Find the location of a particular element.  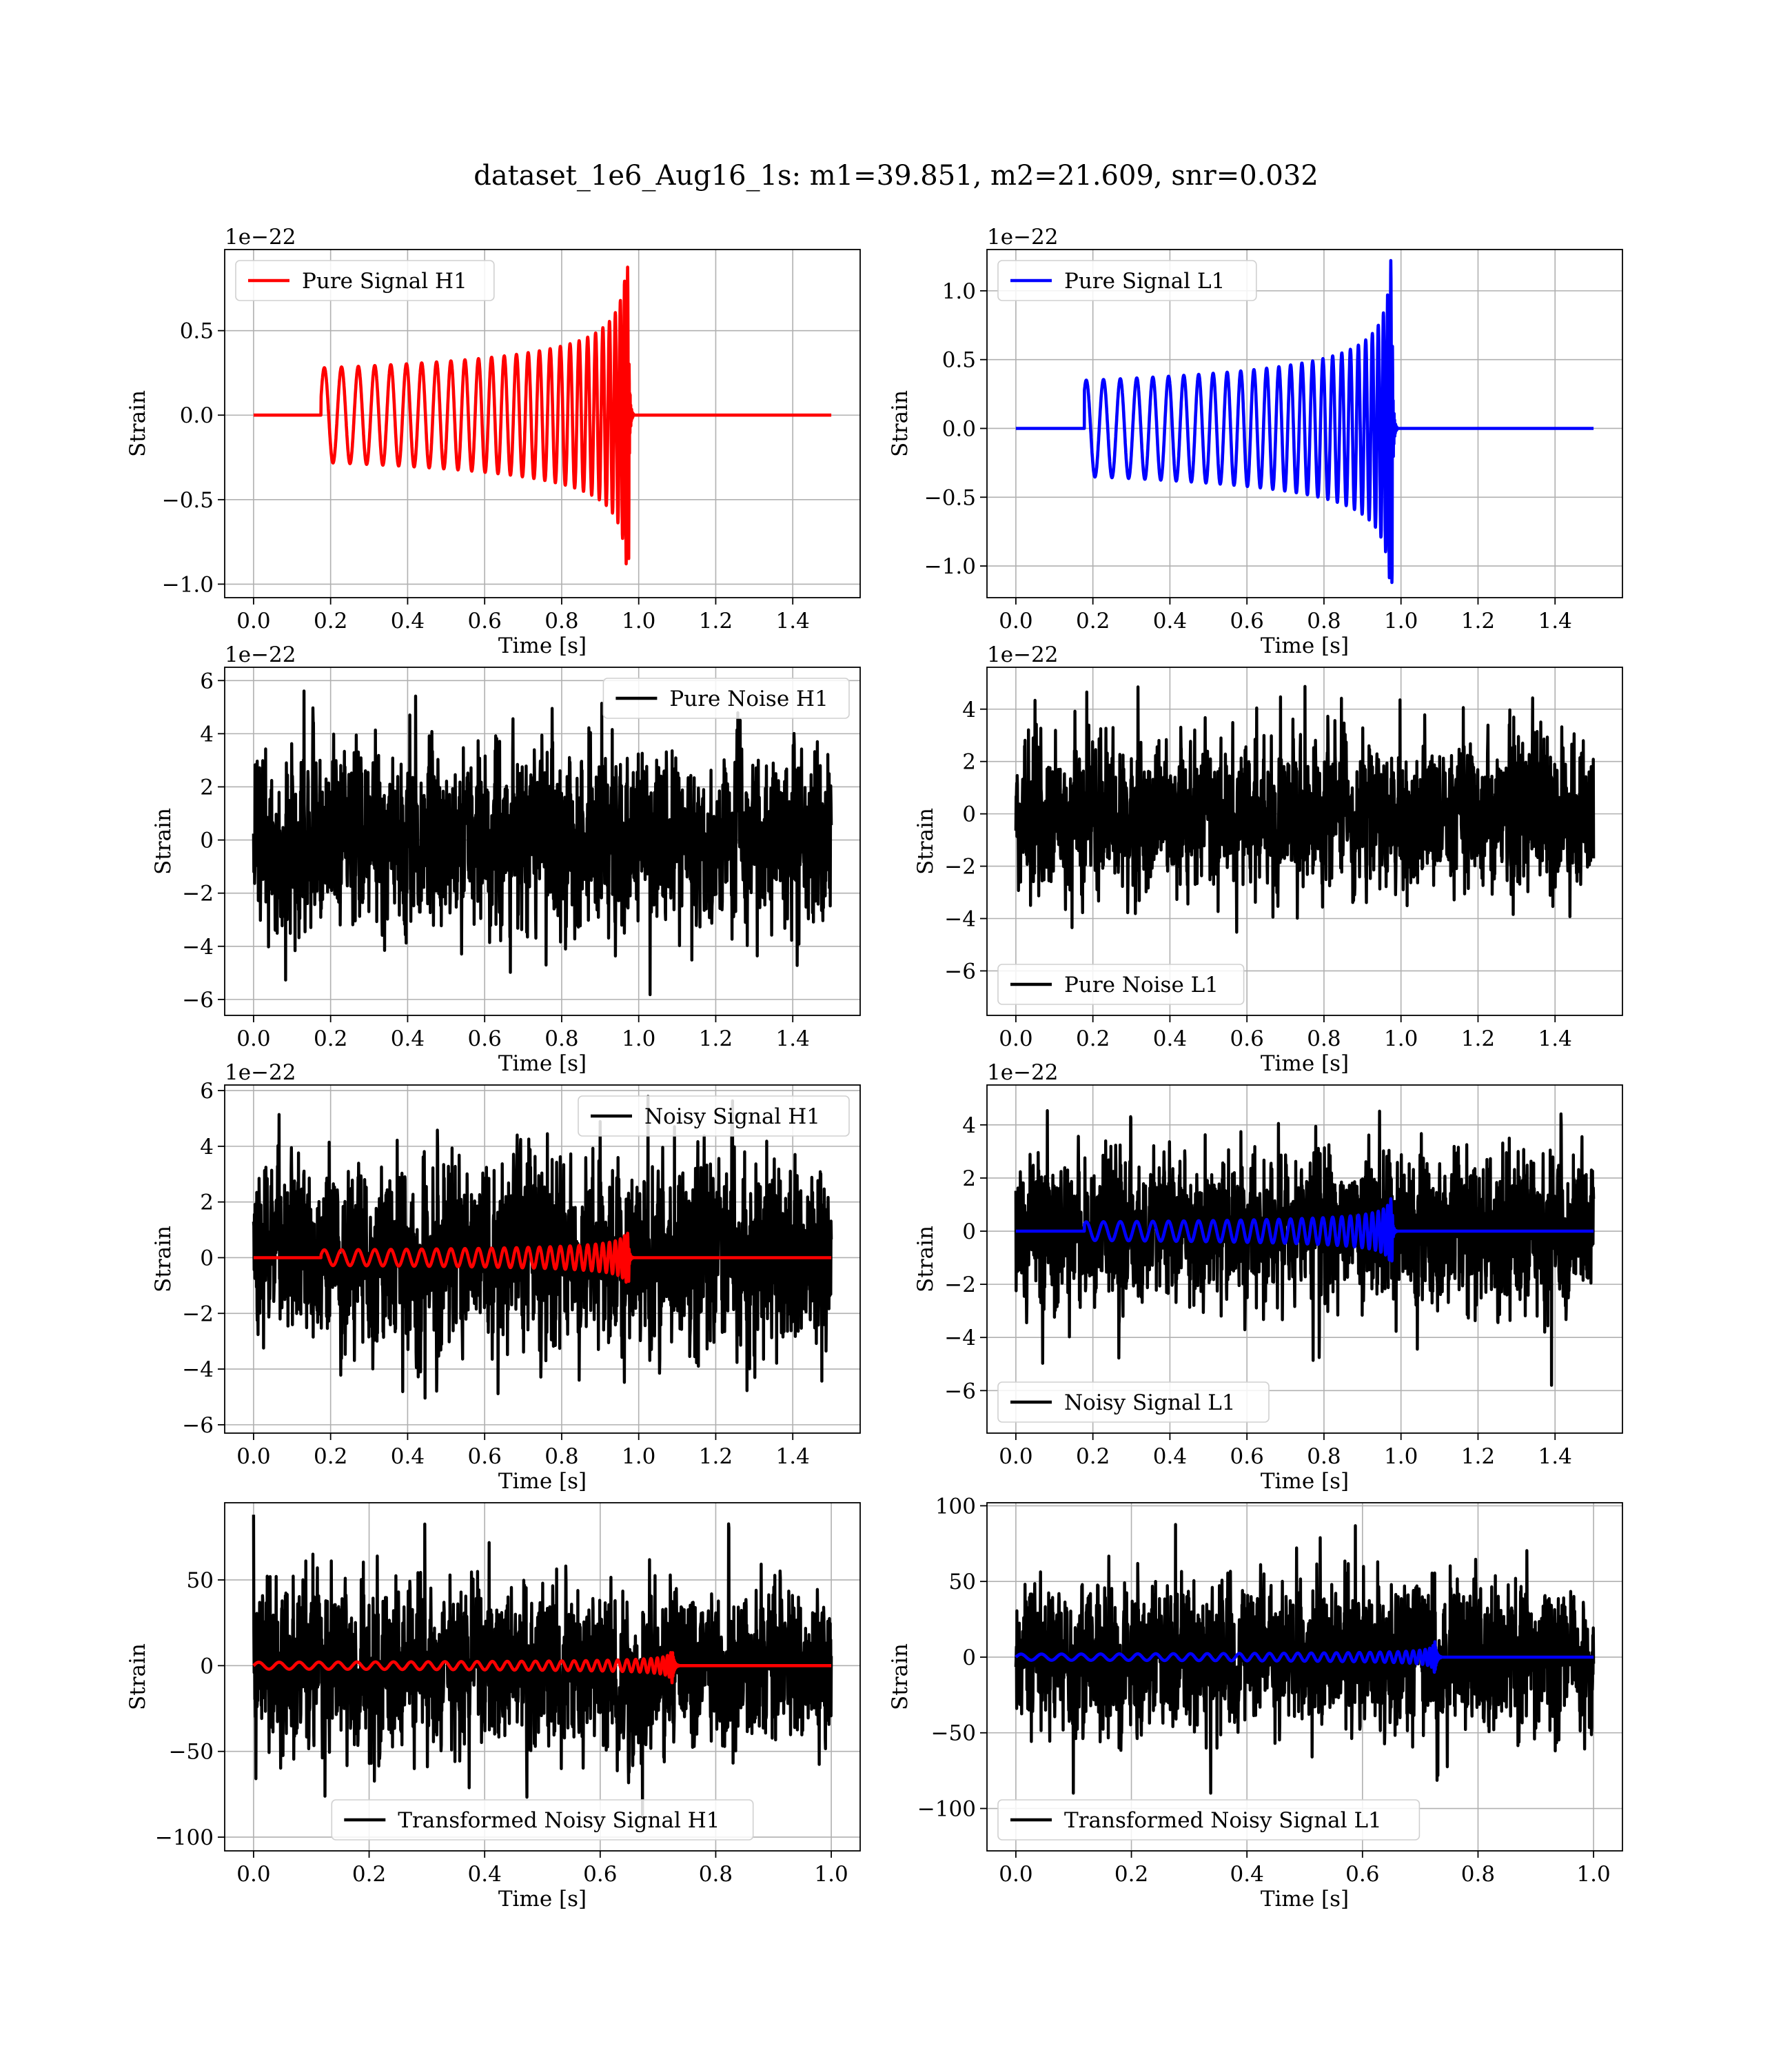

y-tick-label: 50 is located at coordinates (200, 1580).